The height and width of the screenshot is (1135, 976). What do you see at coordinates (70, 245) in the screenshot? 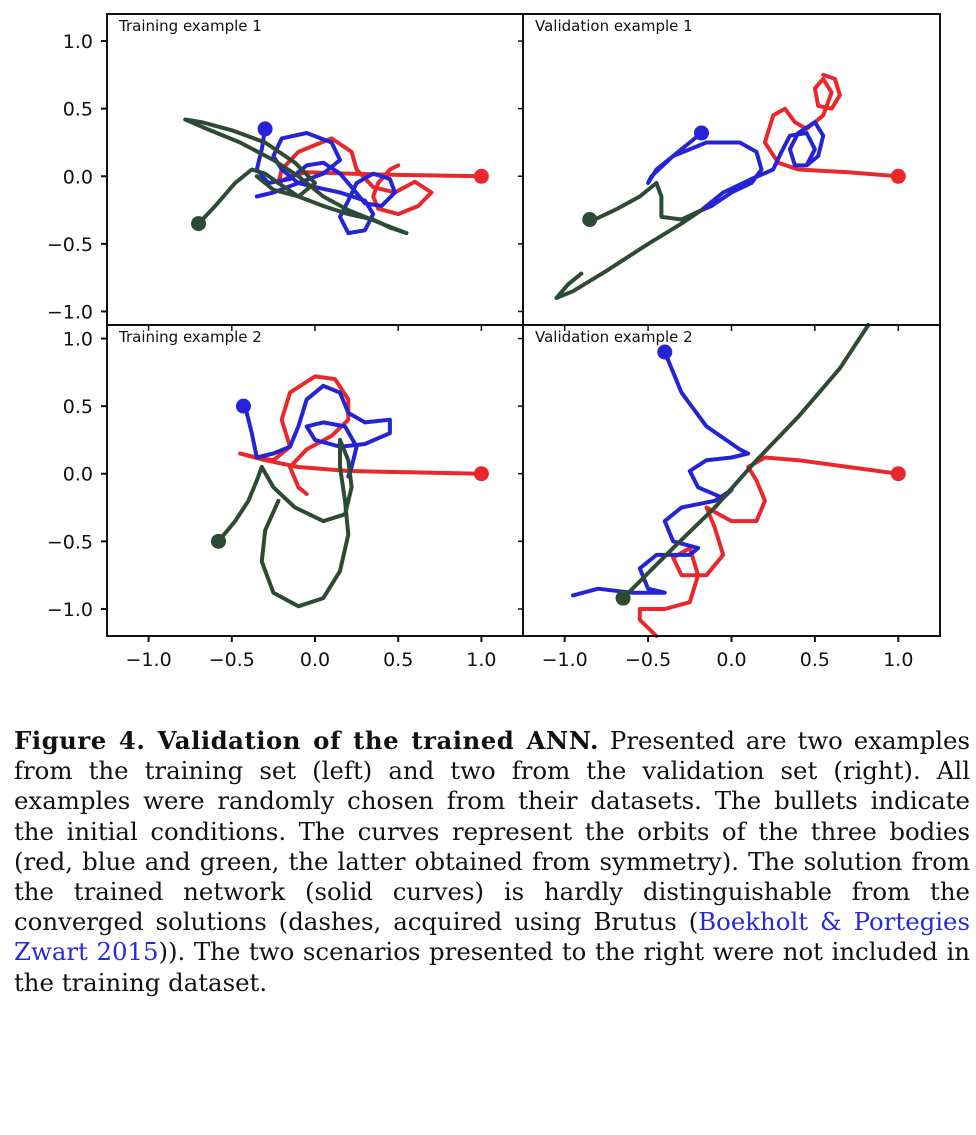
I see `y-tick-label-1-4: −0.5` at bounding box center [70, 245].